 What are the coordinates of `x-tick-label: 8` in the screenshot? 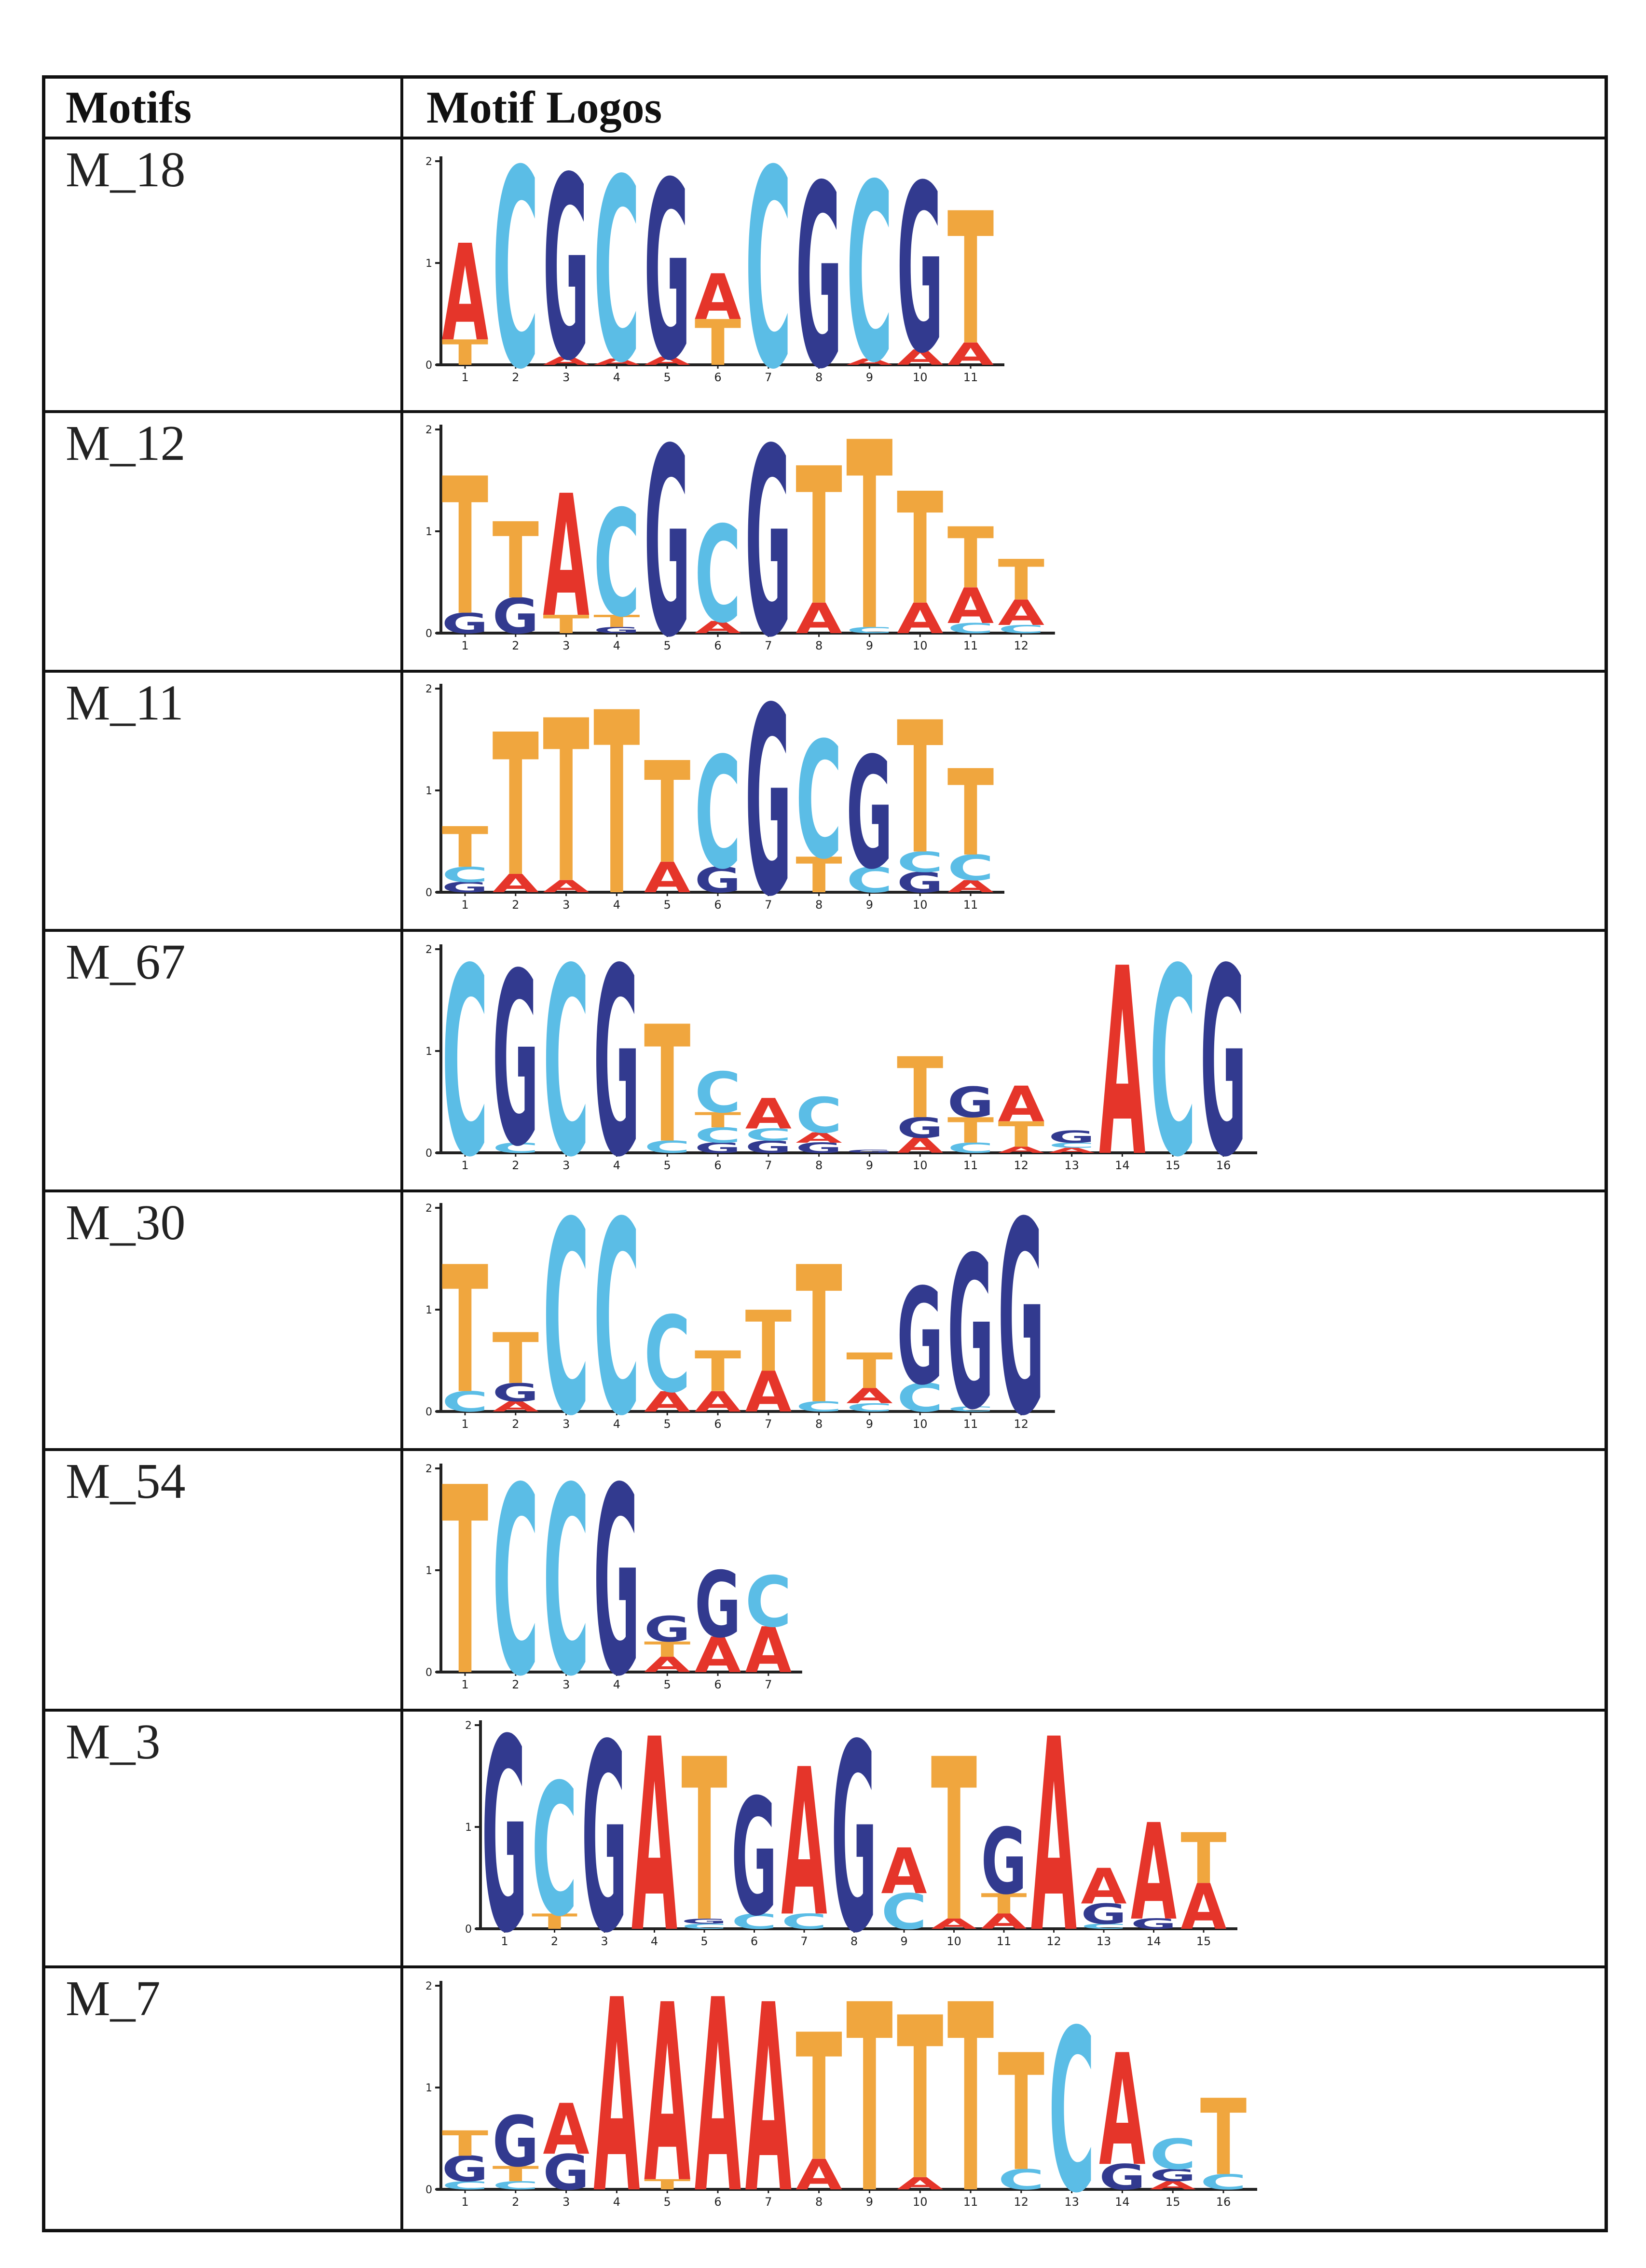 It's located at (819, 645).